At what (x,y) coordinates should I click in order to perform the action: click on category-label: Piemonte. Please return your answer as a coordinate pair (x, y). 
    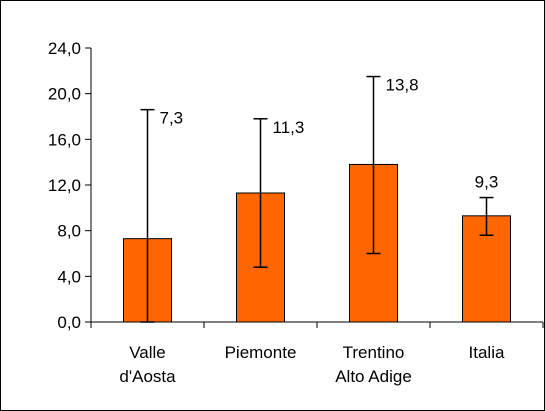
    Looking at the image, I should click on (261, 352).